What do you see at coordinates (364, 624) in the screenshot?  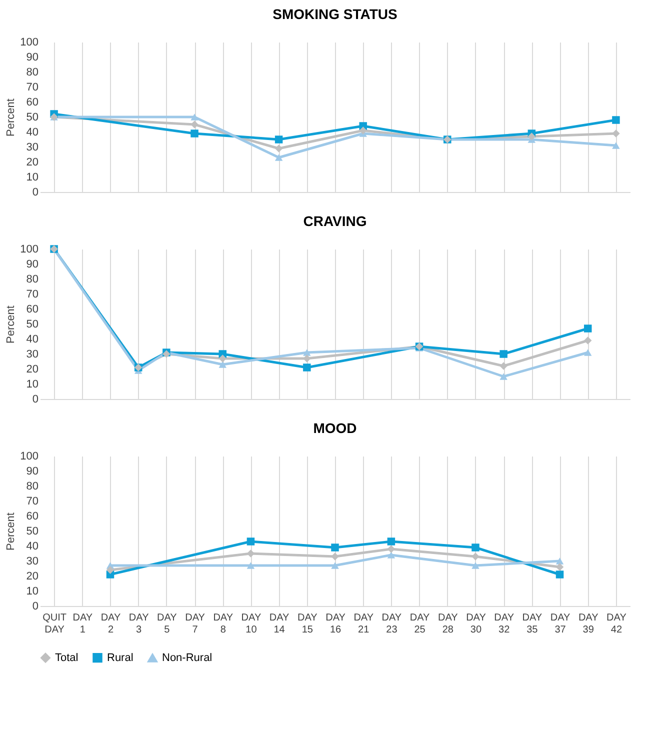 I see `x-tick-label: DAY 21` at bounding box center [364, 624].